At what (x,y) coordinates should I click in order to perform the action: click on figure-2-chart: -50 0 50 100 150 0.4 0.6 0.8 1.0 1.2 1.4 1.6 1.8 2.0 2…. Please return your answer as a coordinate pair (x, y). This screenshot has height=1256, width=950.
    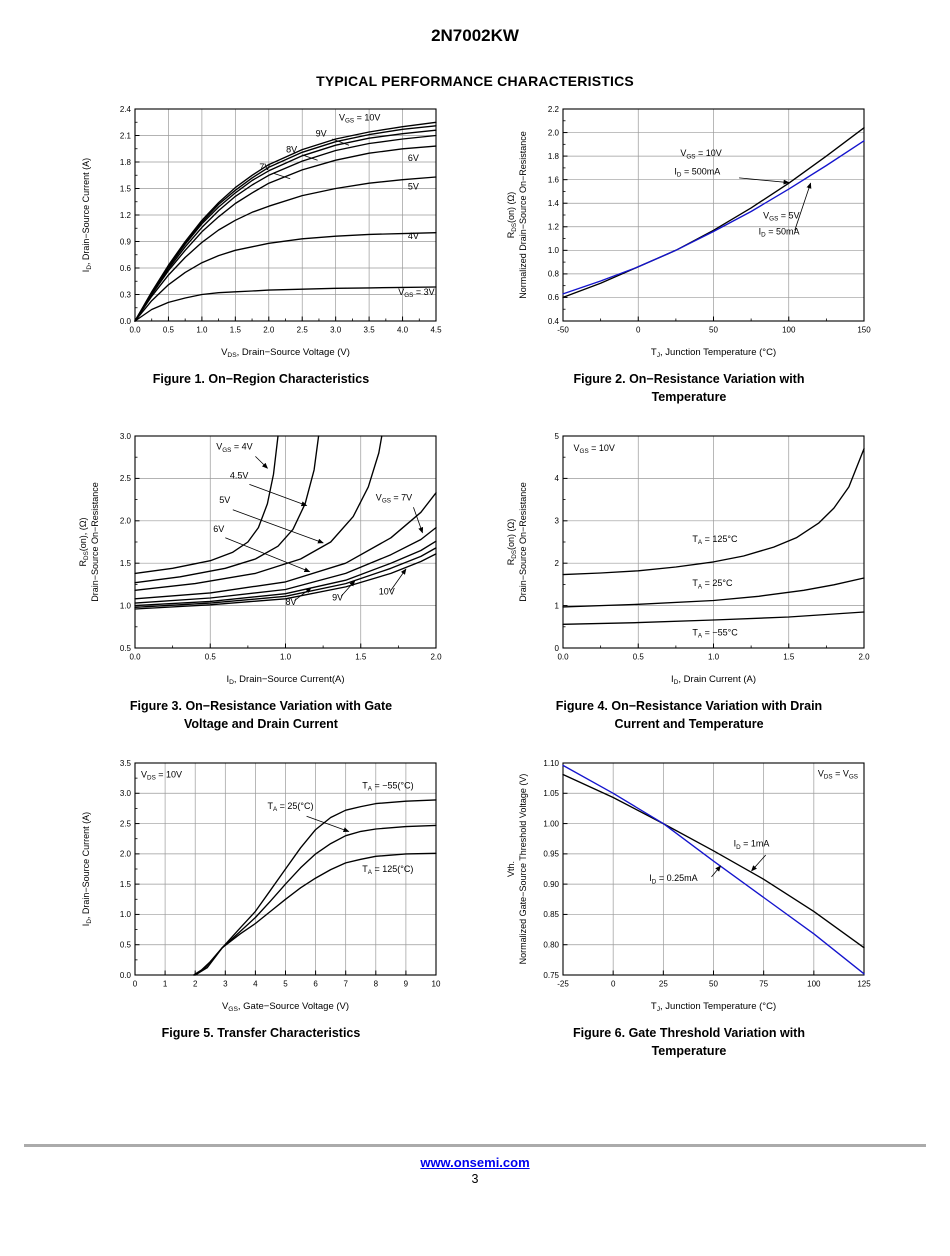
    Looking at the image, I should click on (688, 232).